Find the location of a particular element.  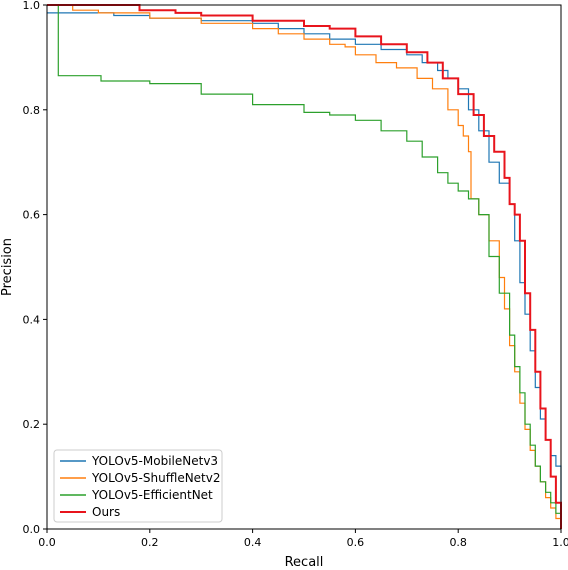

x-tick-label: 1.0 is located at coordinates (560, 542).